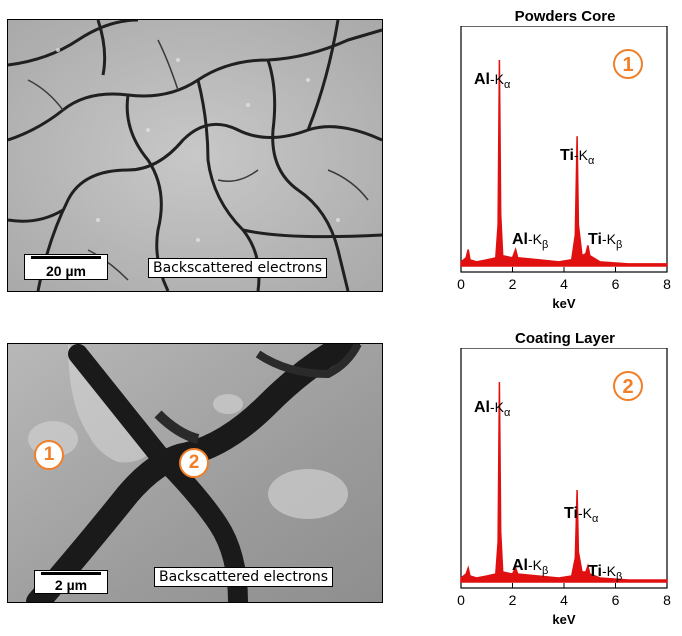 The image size is (682, 636). Describe the element at coordinates (565, 16) in the screenshot. I see `chart-title: Powders Core` at that location.